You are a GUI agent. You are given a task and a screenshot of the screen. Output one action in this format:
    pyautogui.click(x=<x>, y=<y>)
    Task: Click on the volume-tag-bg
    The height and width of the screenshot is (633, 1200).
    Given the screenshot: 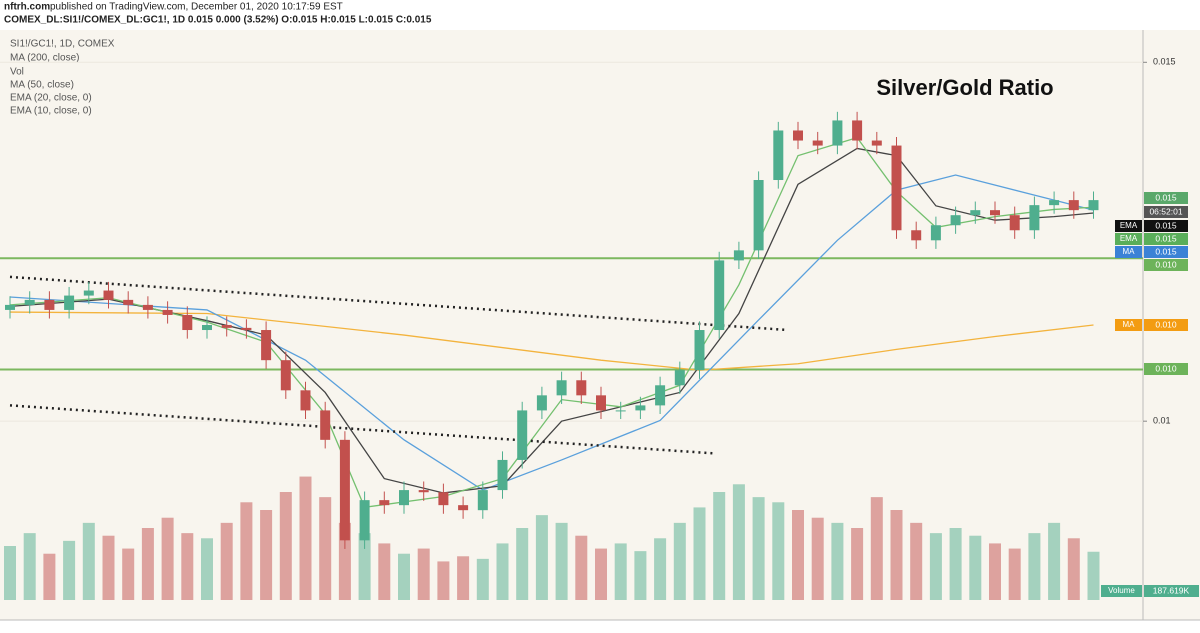 What is the action you would take?
    pyautogui.click(x=1121, y=591)
    